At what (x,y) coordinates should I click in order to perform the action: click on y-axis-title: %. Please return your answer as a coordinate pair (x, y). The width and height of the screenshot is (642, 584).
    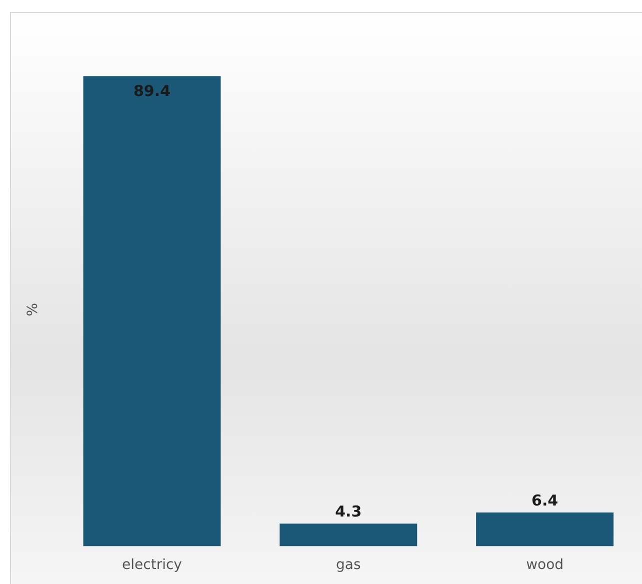
    Looking at the image, I should click on (33, 309).